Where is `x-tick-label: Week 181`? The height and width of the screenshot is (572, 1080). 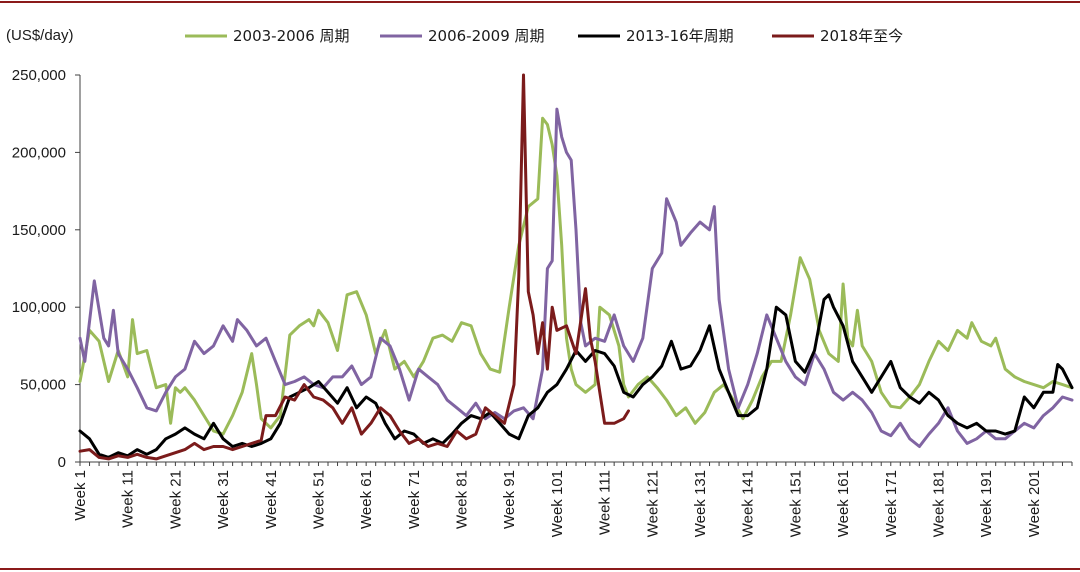
x-tick-label: Week 181 is located at coordinates (938, 503).